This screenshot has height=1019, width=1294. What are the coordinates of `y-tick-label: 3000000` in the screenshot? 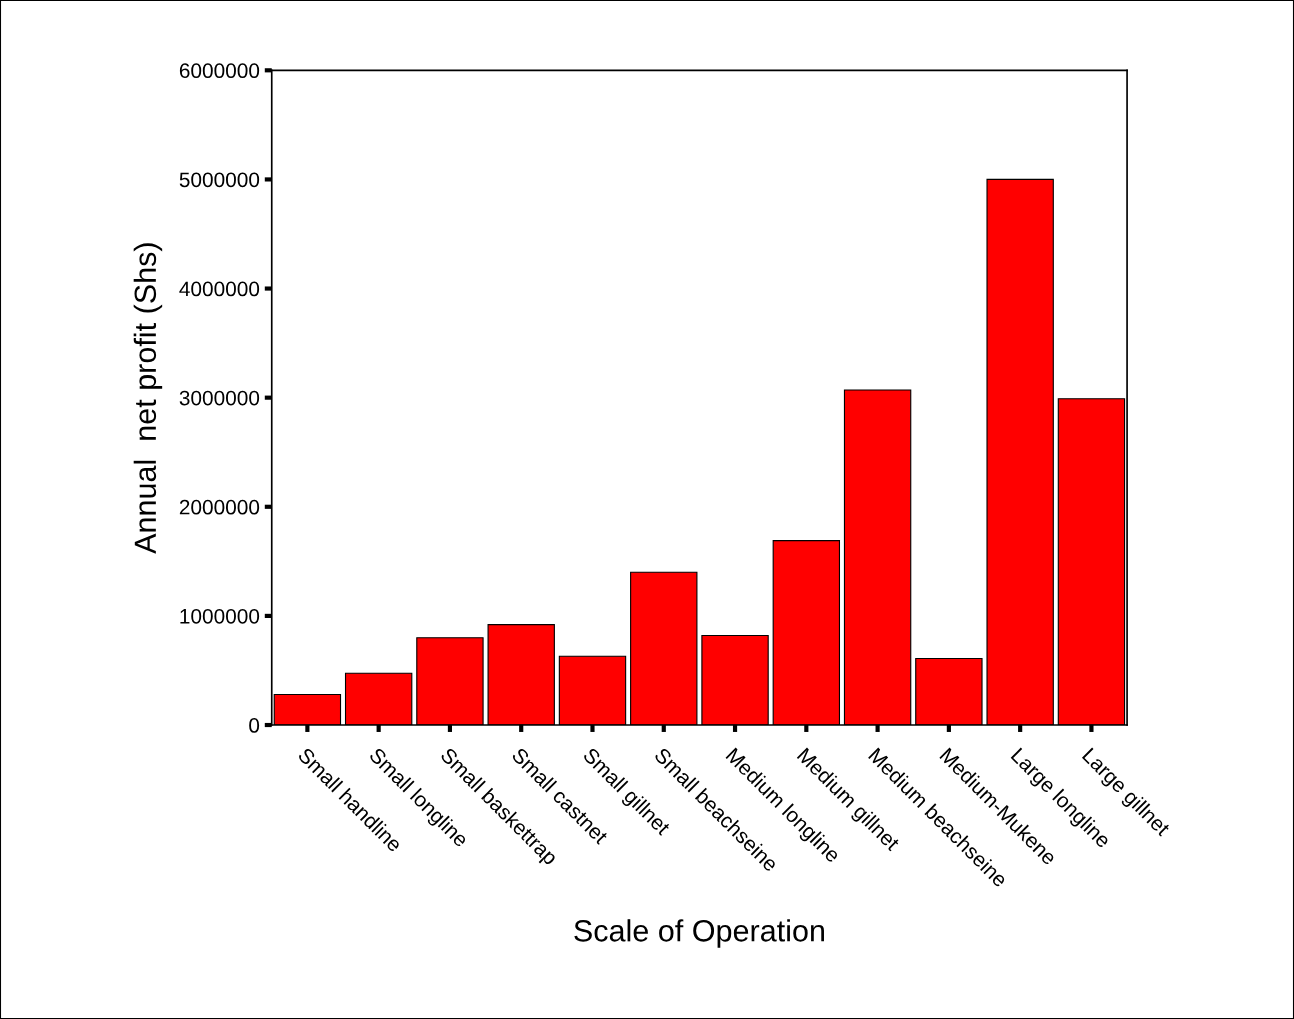 It's located at (219, 398).